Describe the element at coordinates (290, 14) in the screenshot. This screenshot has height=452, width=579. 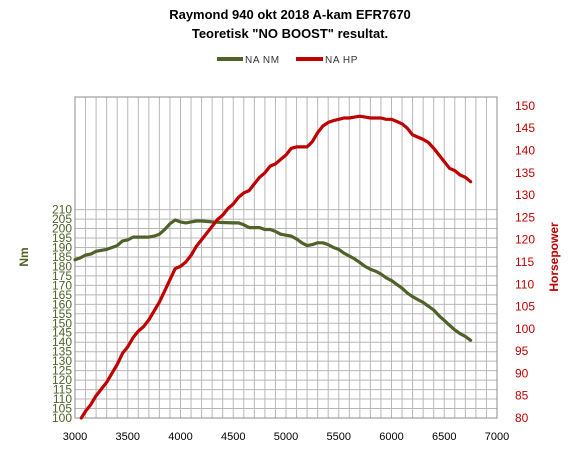
I see `chart-title: Raymond 940 okt 2018 A-kam EFR7670` at that location.